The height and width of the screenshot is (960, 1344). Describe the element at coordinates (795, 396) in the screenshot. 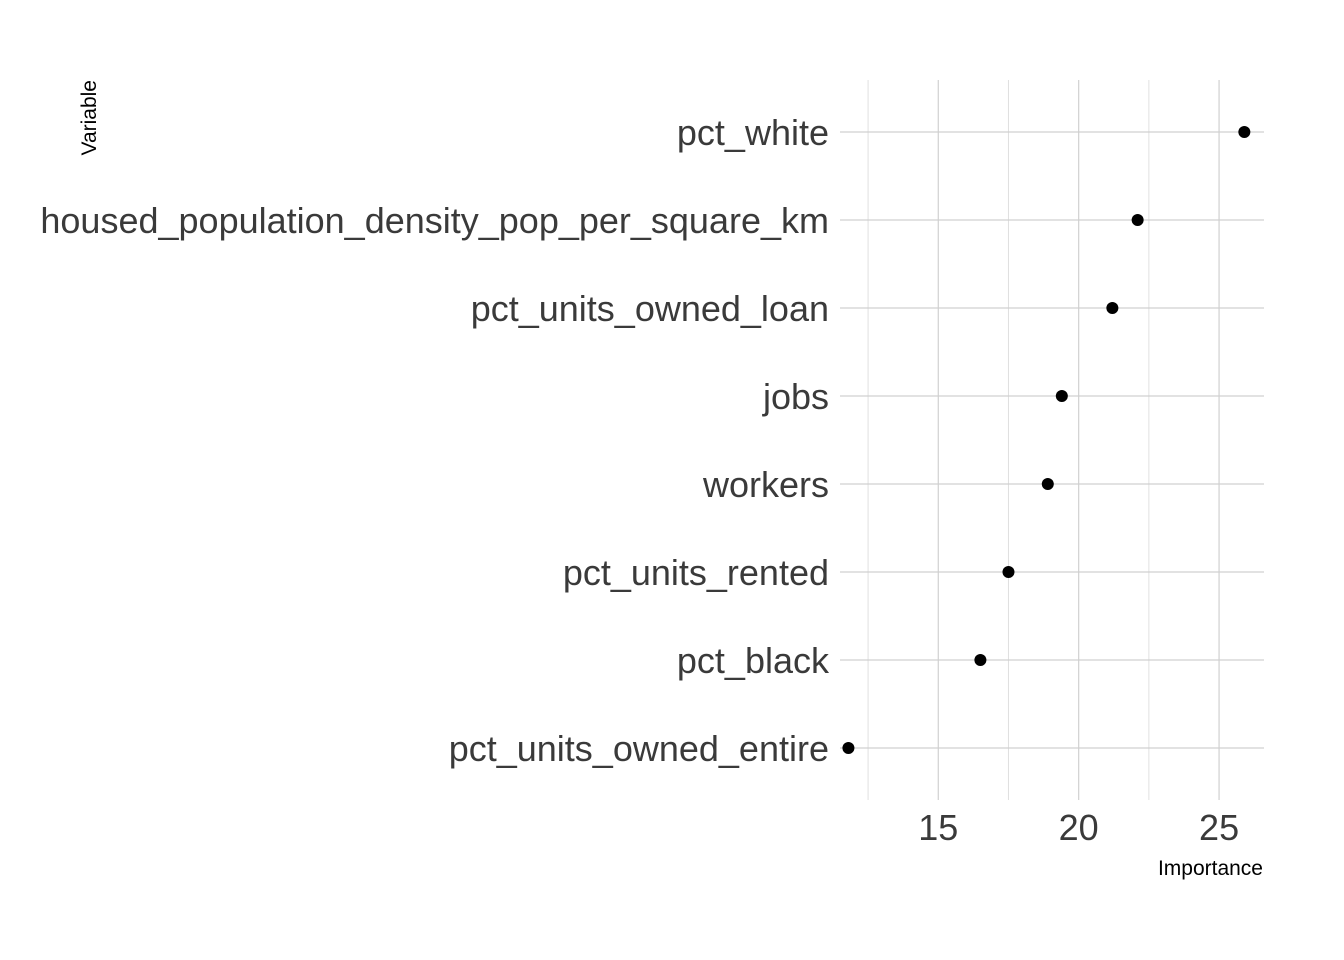

I see `category-label: jobs` at that location.